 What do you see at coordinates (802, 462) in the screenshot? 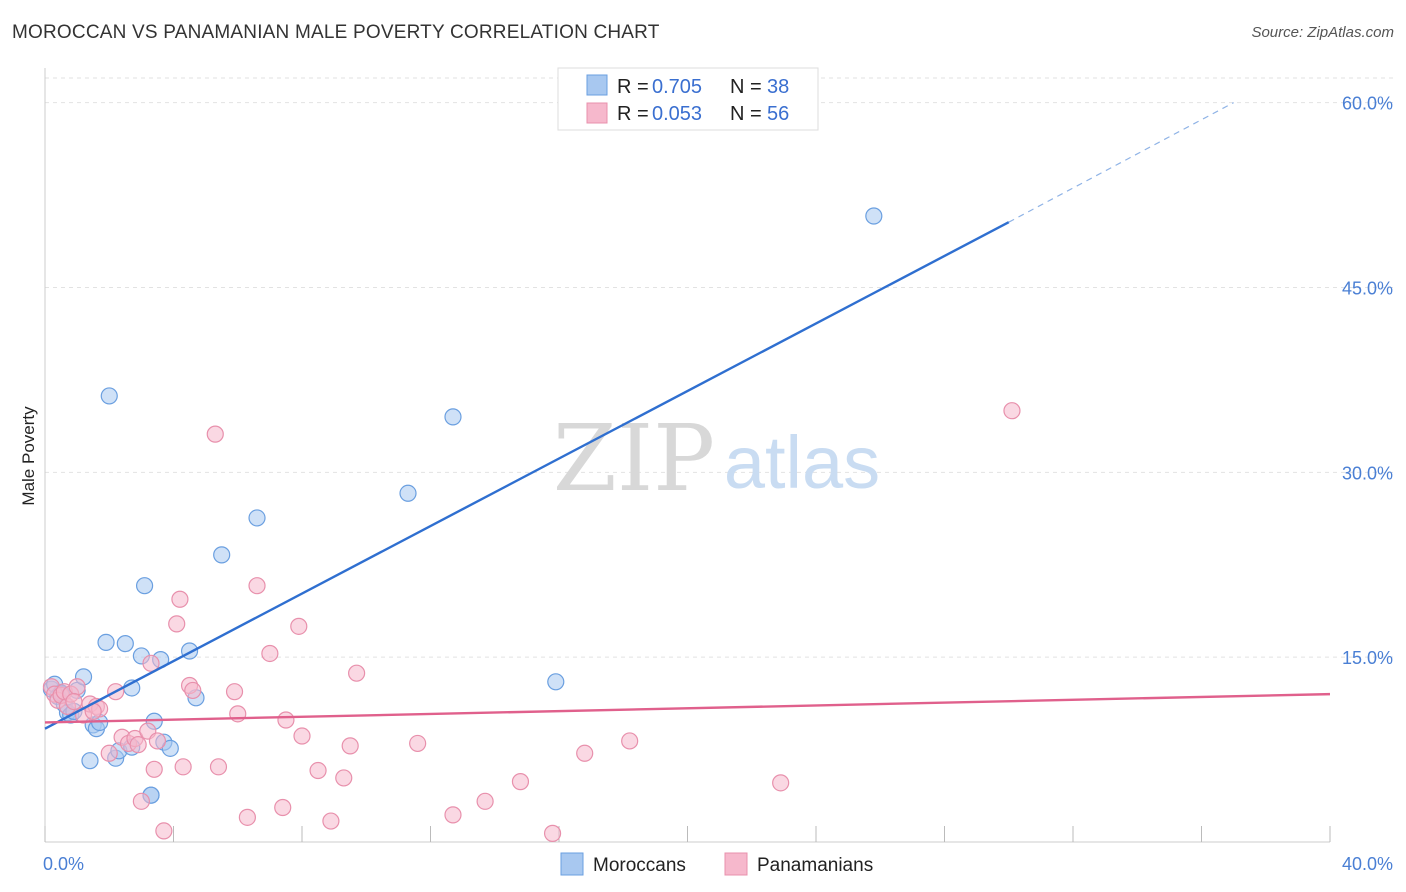
I see `watermark-atlas: atlas` at bounding box center [802, 462].